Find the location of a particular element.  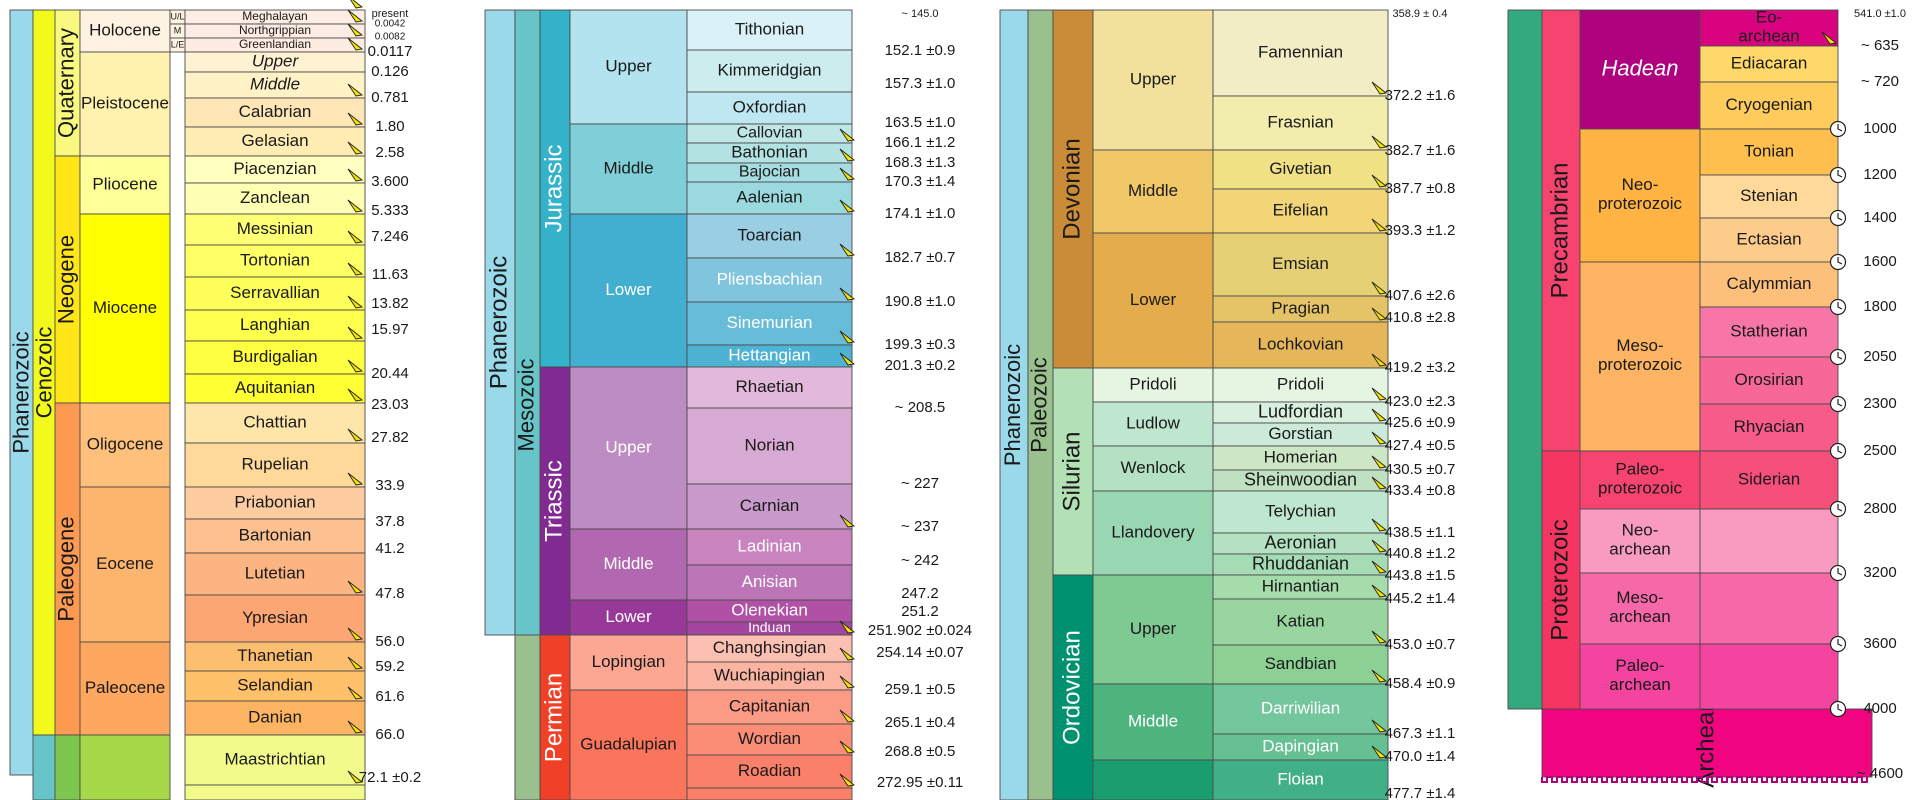

cell-paleozoic: Paleozoic is located at coordinates (1040, 404).